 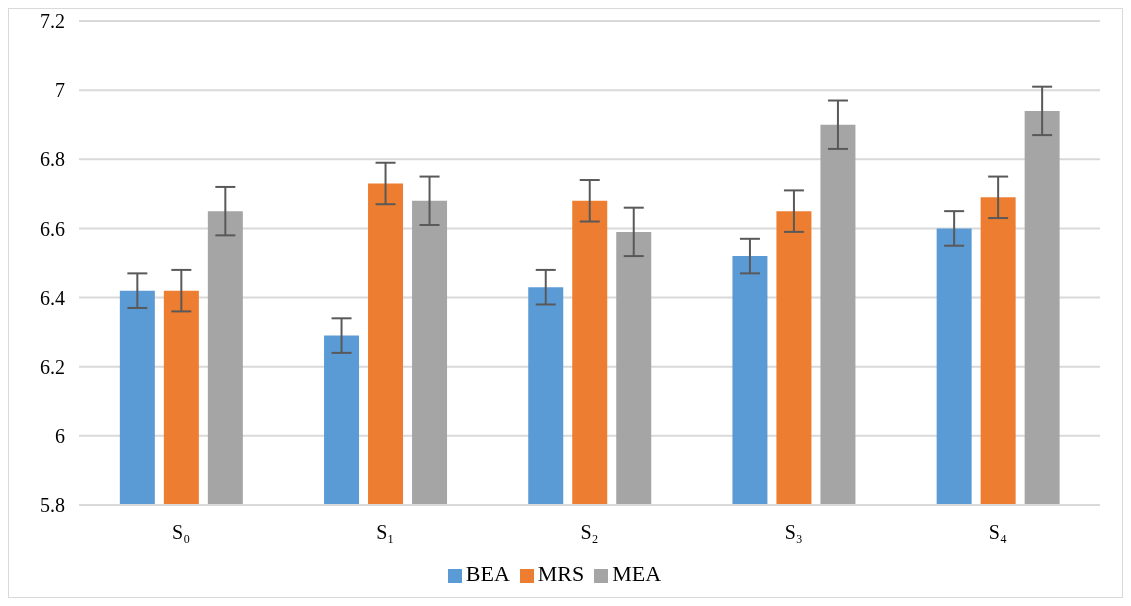 I want to click on legend-label: MRS, so click(x=561, y=573).